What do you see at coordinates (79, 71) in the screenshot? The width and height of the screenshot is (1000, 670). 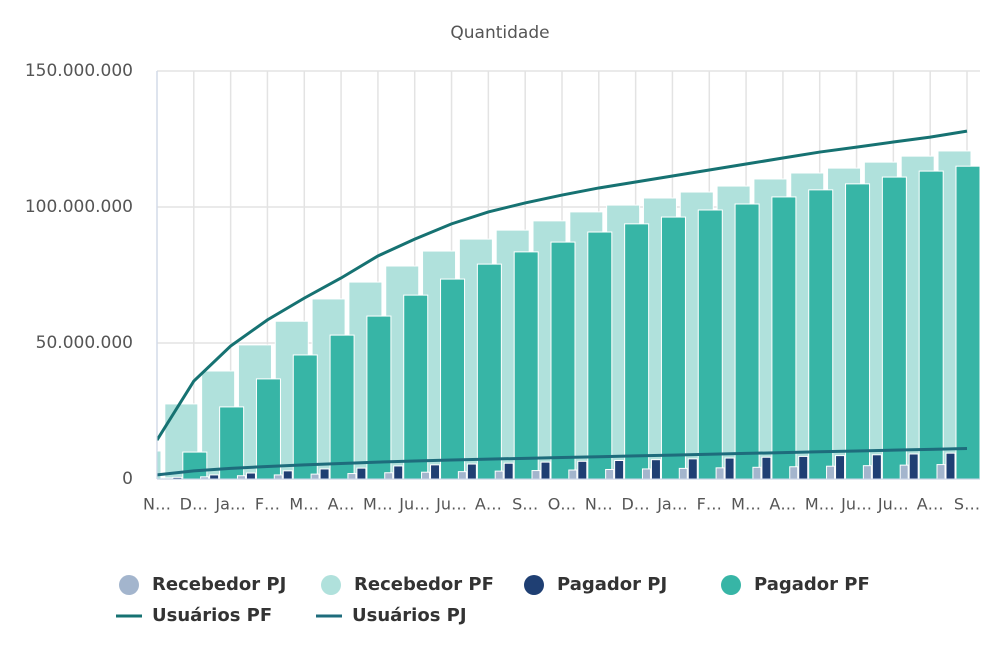 I see `y-tick-label: 150.000.000` at bounding box center [79, 71].